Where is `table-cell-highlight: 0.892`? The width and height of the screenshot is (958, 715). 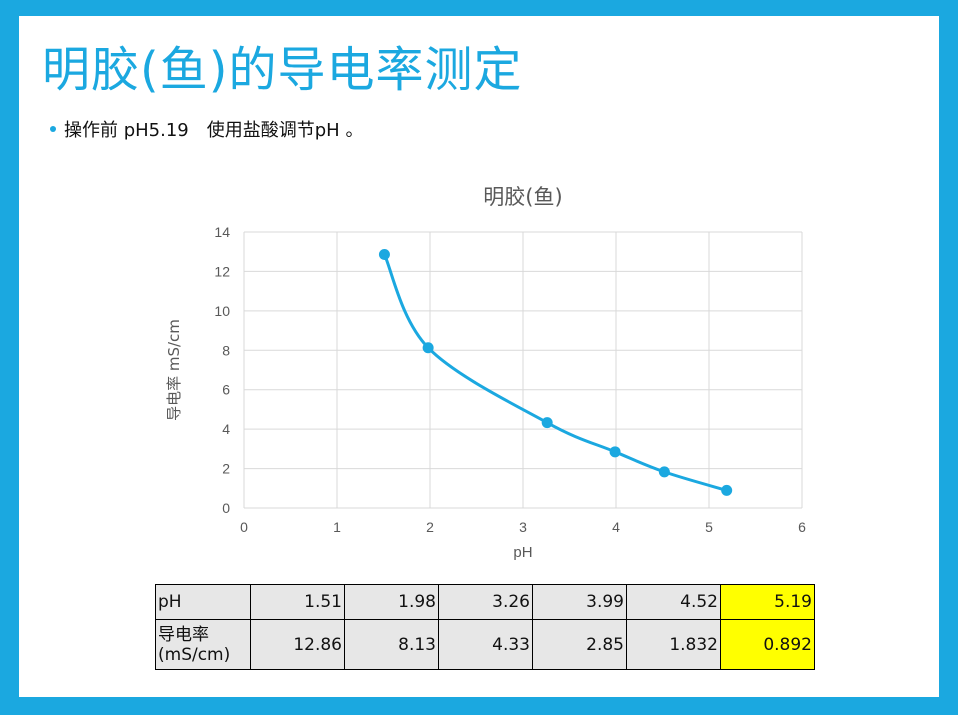
table-cell-highlight: 0.892 is located at coordinates (767, 644).